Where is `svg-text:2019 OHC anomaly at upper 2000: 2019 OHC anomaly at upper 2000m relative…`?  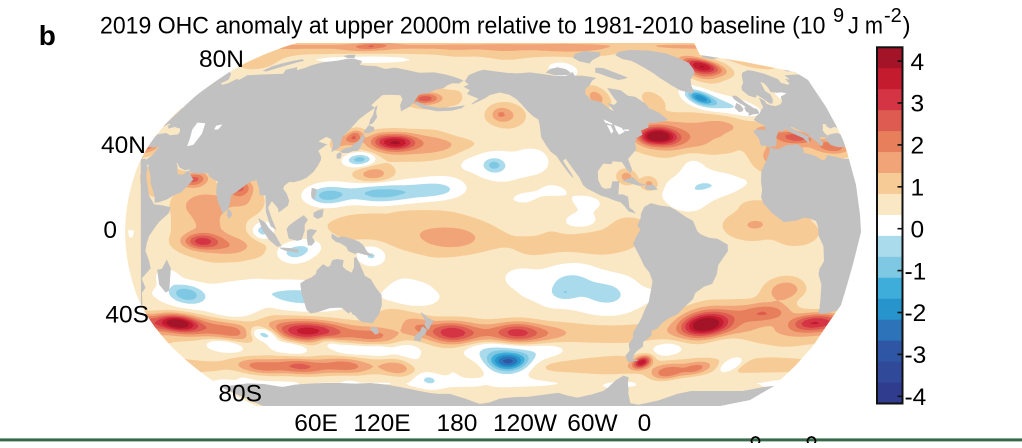
svg-text:2019 OHC anomaly at upper 2000: 2019 OHC anomaly at upper 2000m relative… is located at coordinates (463, 26).